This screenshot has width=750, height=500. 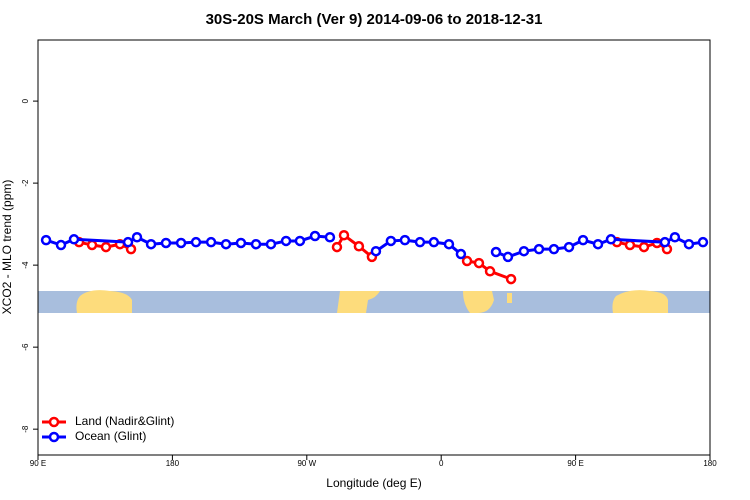 I want to click on land-ocean-band, so click(x=374, y=301).